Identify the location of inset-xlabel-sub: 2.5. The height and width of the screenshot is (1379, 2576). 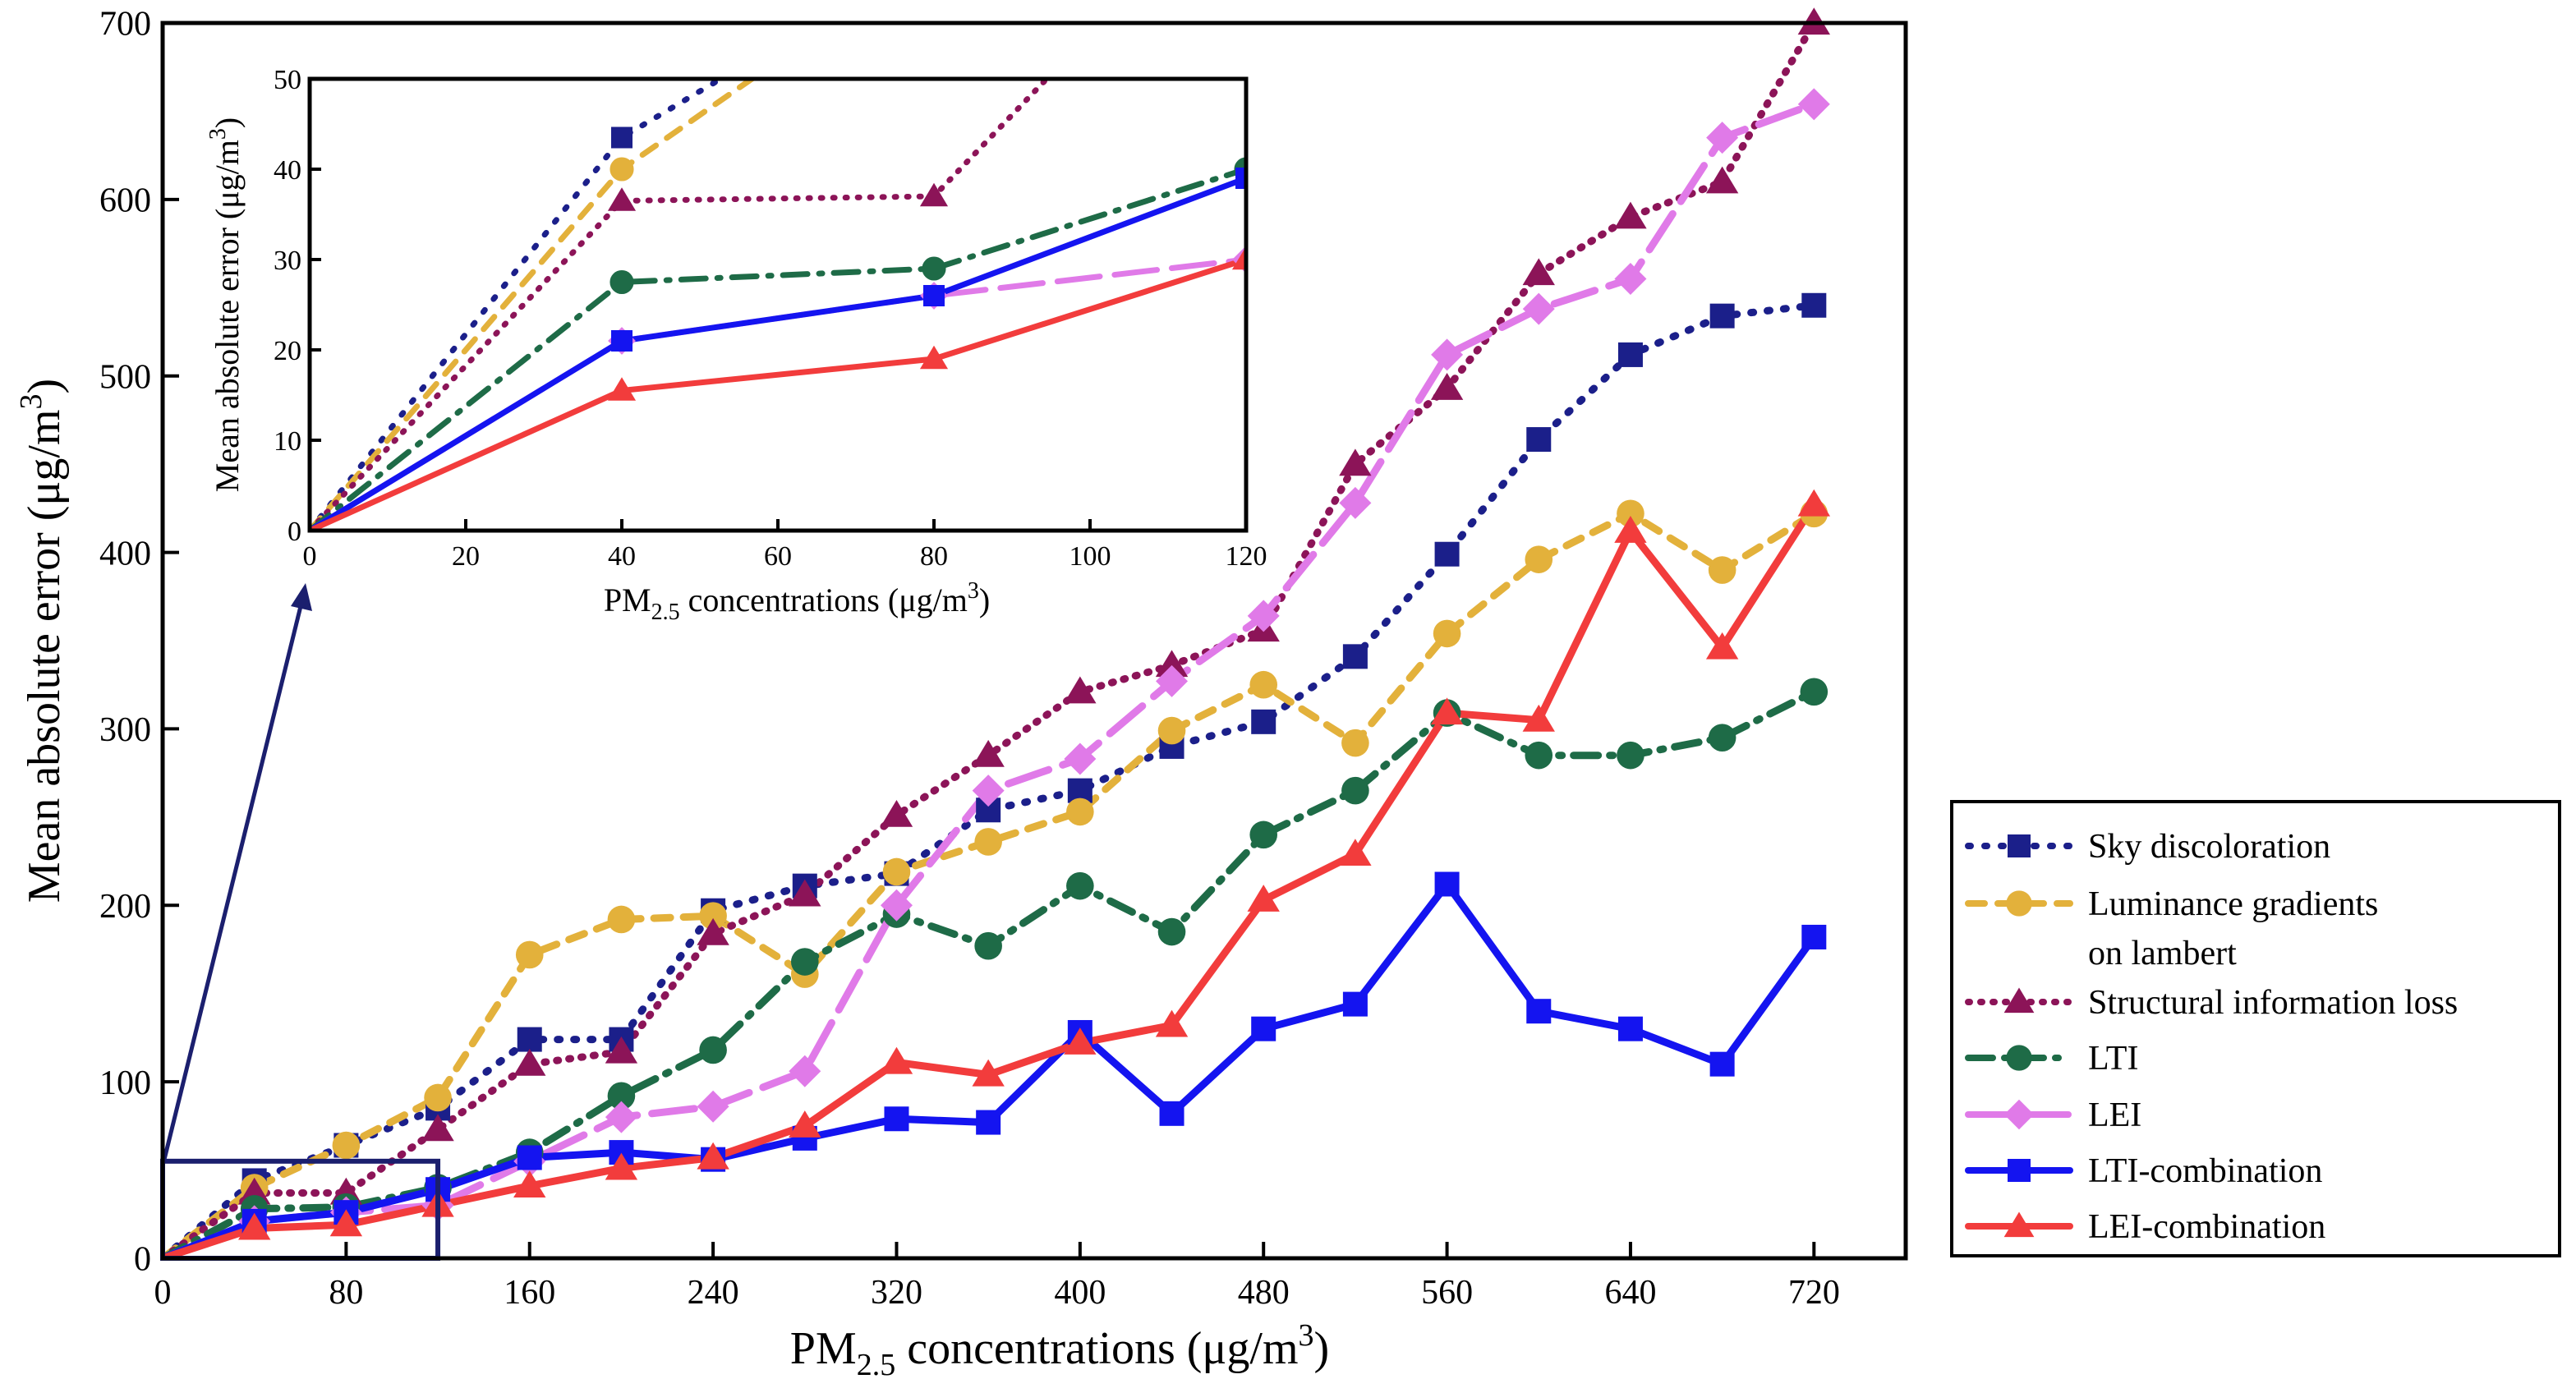
(666, 612).